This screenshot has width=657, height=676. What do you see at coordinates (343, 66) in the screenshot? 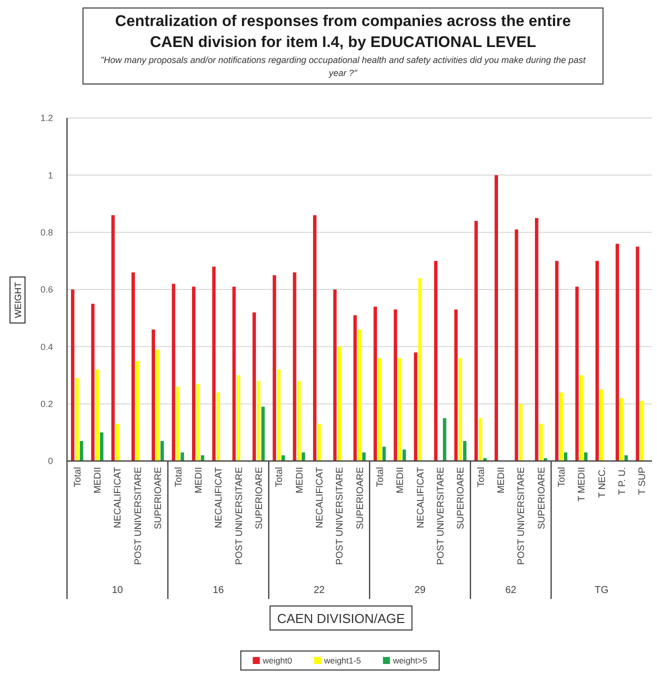
I see `chart-subtitle: "How many proposals and/or notifications regarding occupational health and safety activities did you make during the past year ?"` at bounding box center [343, 66].